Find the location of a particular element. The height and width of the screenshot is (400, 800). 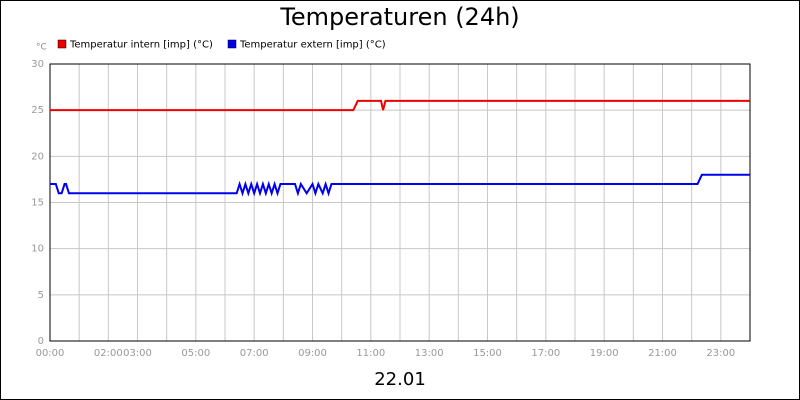

y-tick-label: 10 is located at coordinates (37, 249).